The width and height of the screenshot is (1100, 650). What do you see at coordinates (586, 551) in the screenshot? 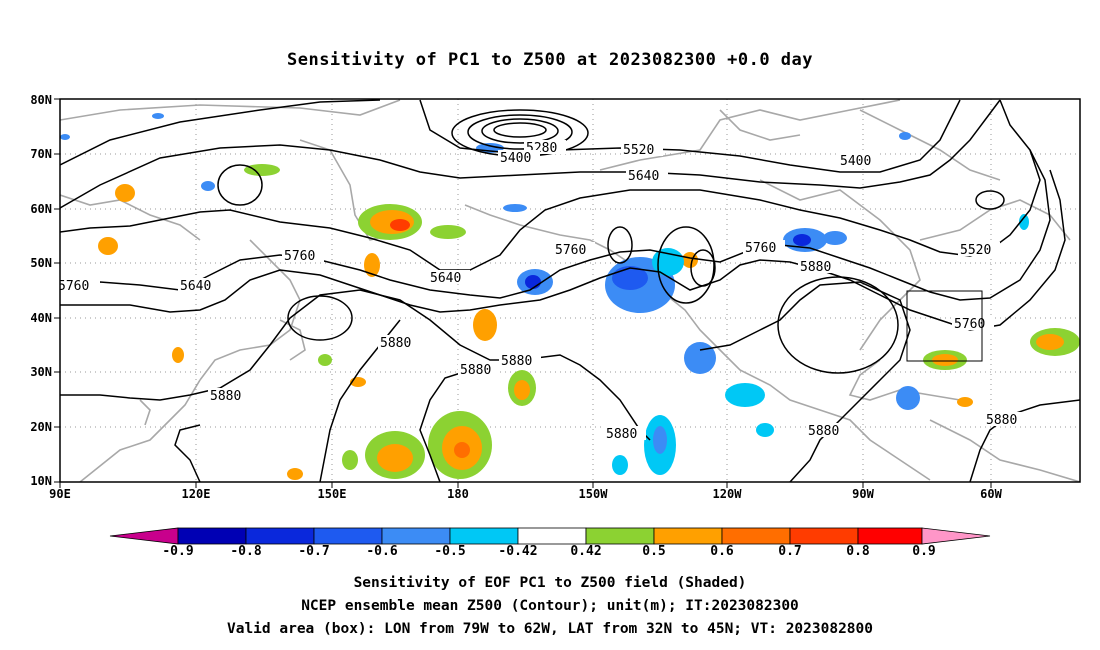
I see `colorbar-label: 0.42` at bounding box center [586, 551].